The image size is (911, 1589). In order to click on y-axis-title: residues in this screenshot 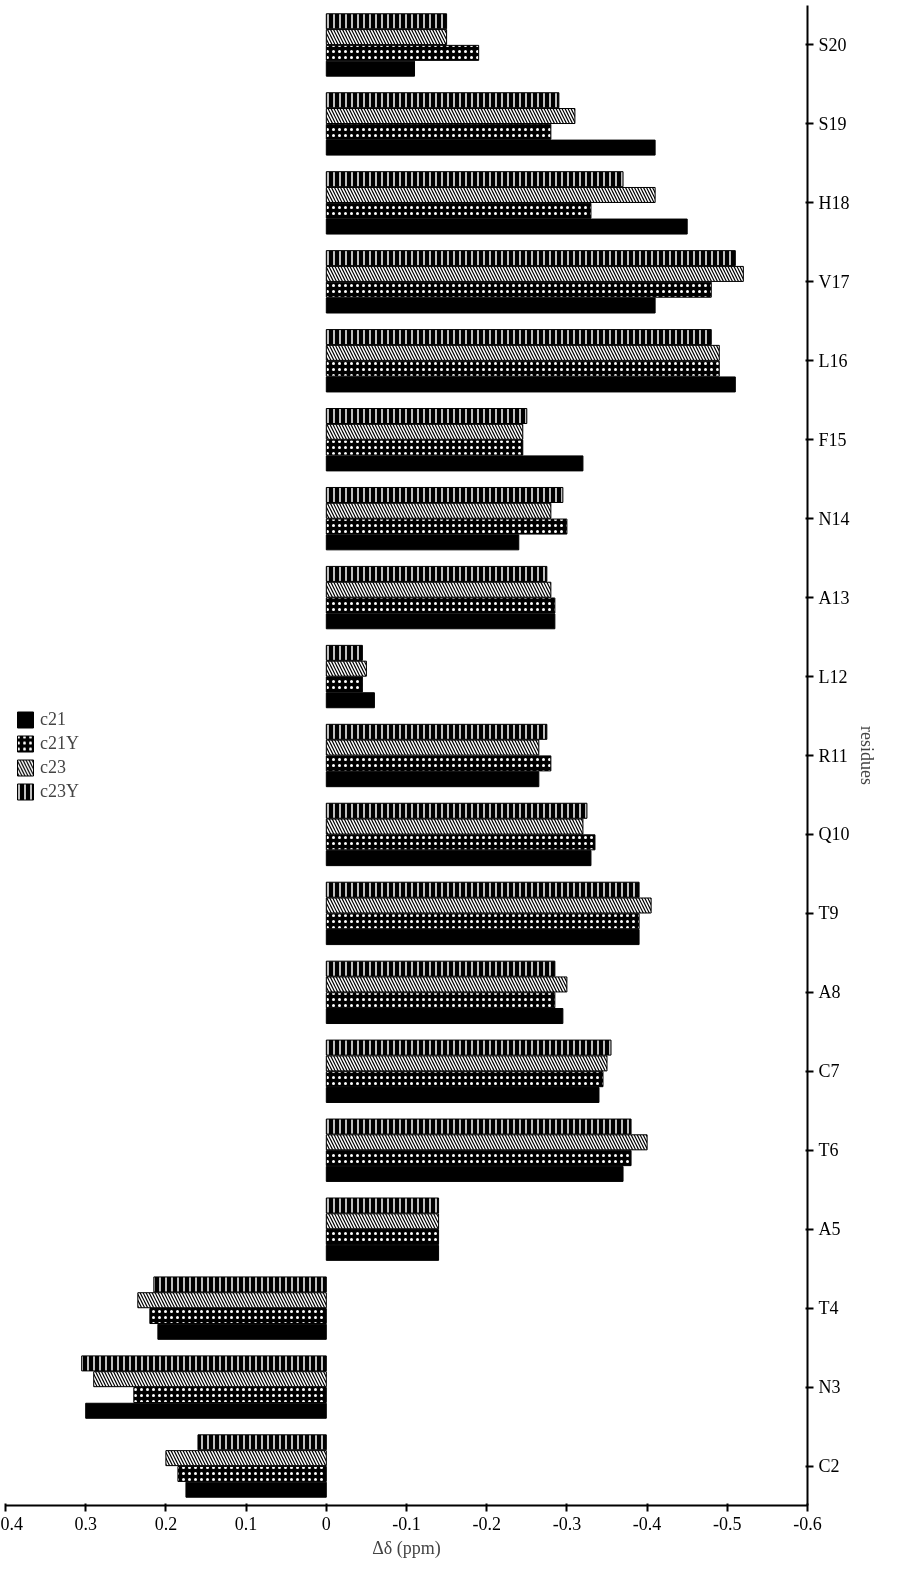, I will do `click(867, 755)`.